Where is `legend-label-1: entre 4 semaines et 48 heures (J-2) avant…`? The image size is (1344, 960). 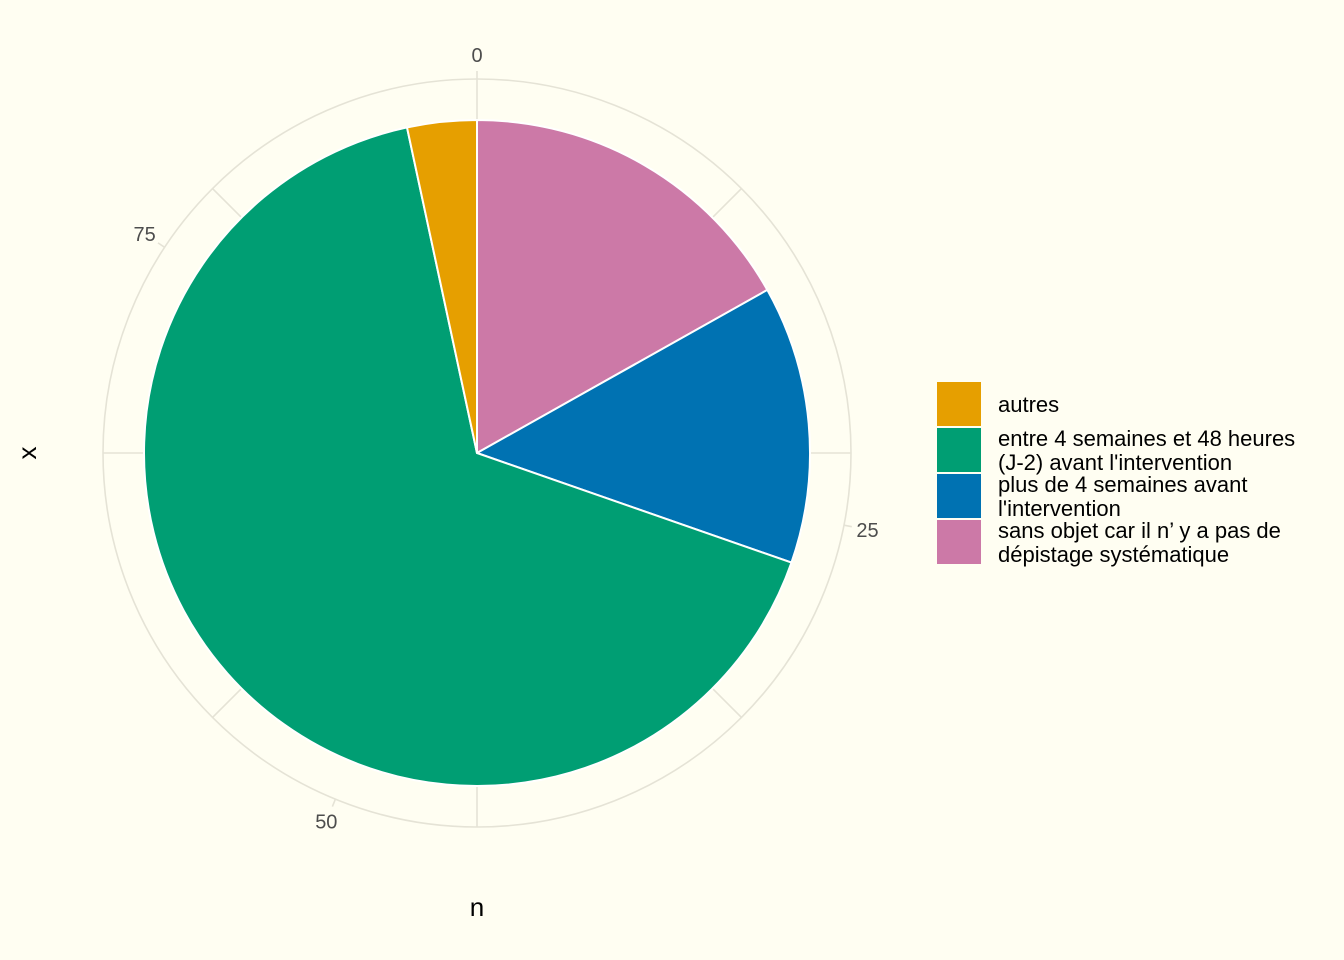 legend-label-1: entre 4 semaines et 48 heures (J-2) avant… is located at coordinates (1146, 450).